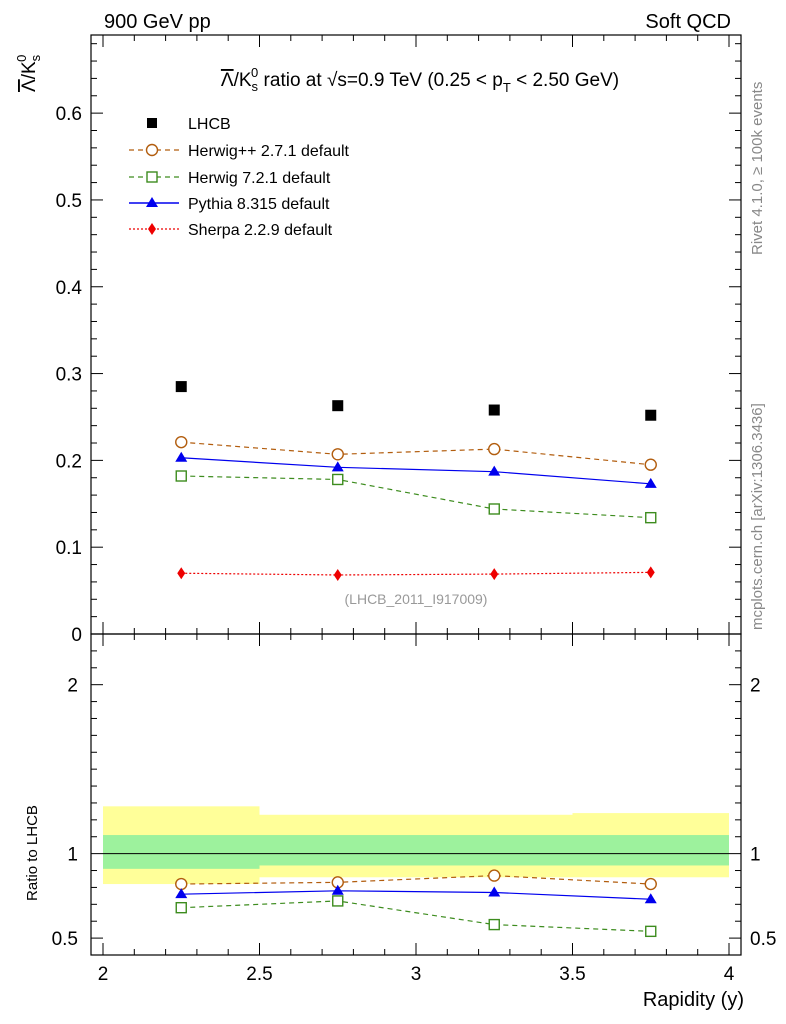  Describe the element at coordinates (572, 974) in the screenshot. I see `x-tick-label: 3.5` at that location.